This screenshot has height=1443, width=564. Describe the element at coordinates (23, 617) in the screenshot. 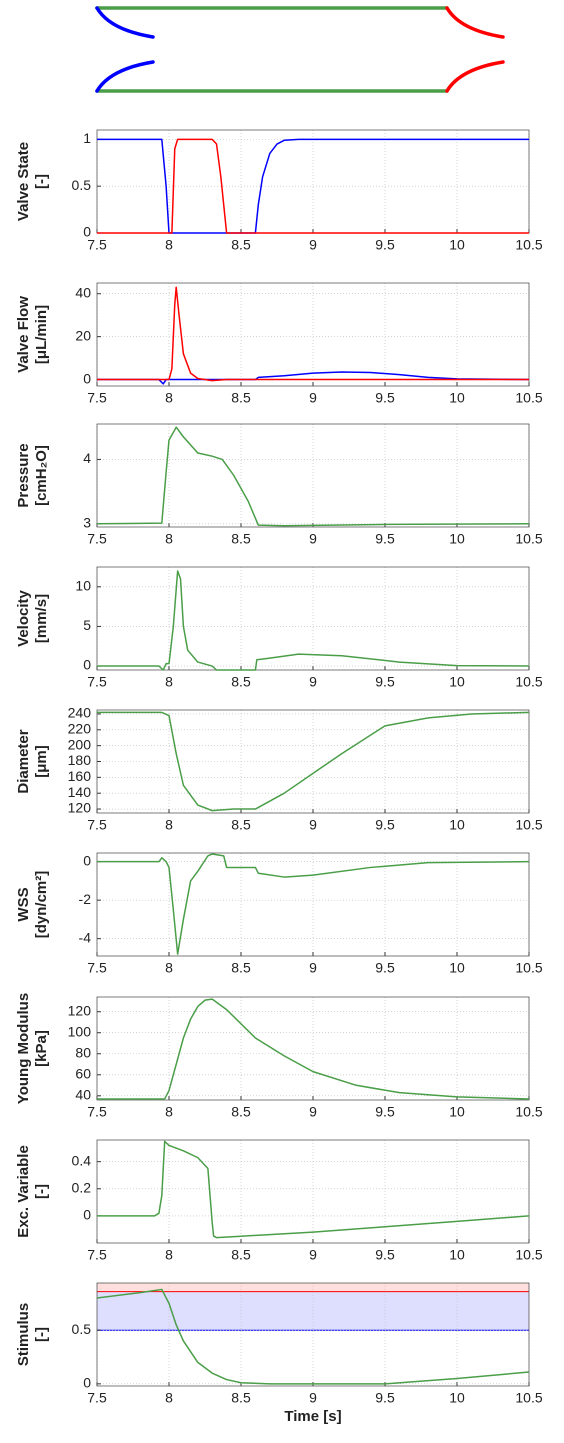

I see `y-axis-label: Velocity` at that location.